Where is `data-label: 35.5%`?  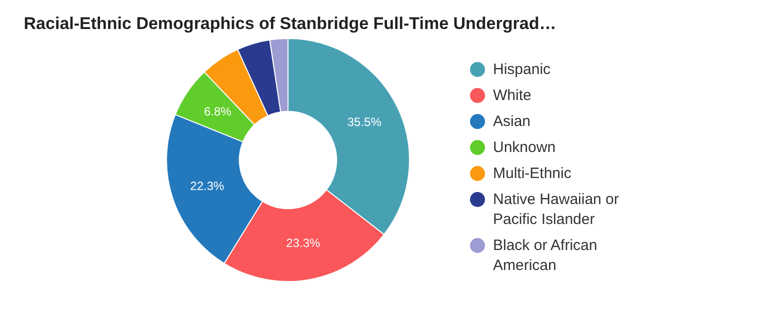
data-label: 35.5% is located at coordinates (364, 121).